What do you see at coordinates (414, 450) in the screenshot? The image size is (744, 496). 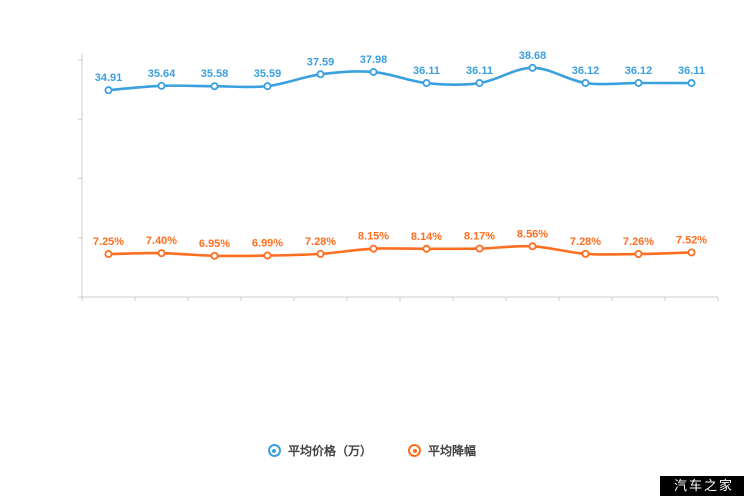 I see `legend-marker-orange-icon` at bounding box center [414, 450].